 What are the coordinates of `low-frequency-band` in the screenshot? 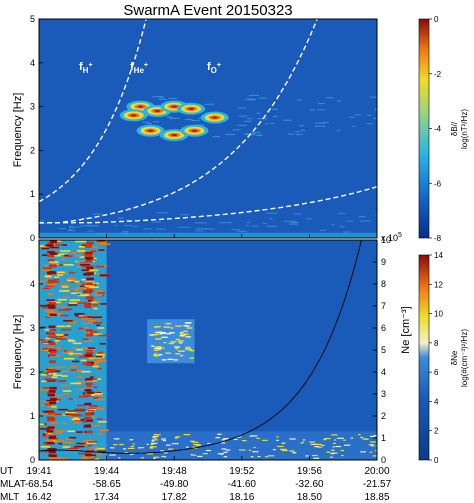 It's located at (241, 445).